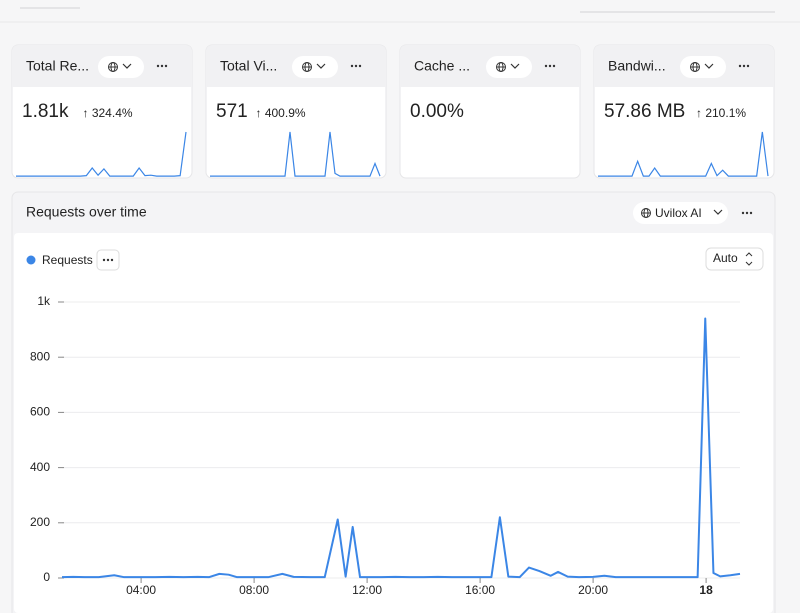 The height and width of the screenshot is (613, 800). Describe the element at coordinates (232, 111) in the screenshot. I see `card-value: 571` at that location.